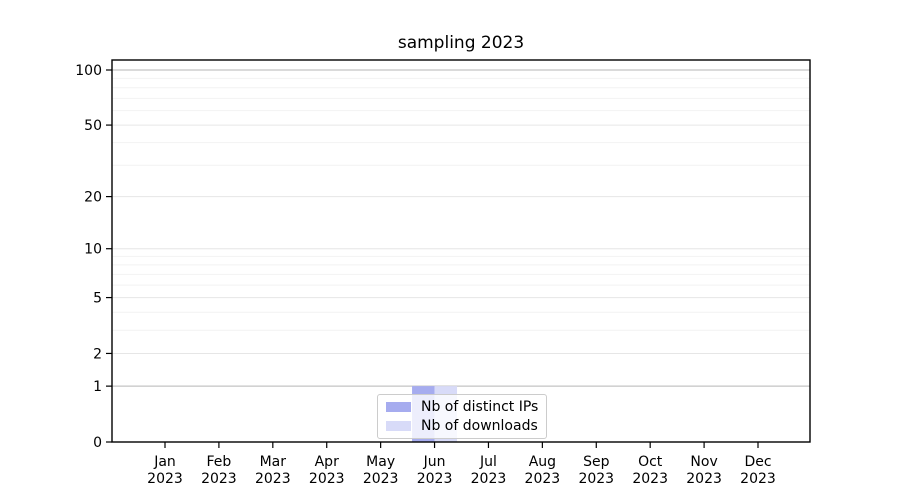 Image resolution: width=900 pixels, height=500 pixels. I want to click on legend-label: Nb of downloads, so click(479, 426).